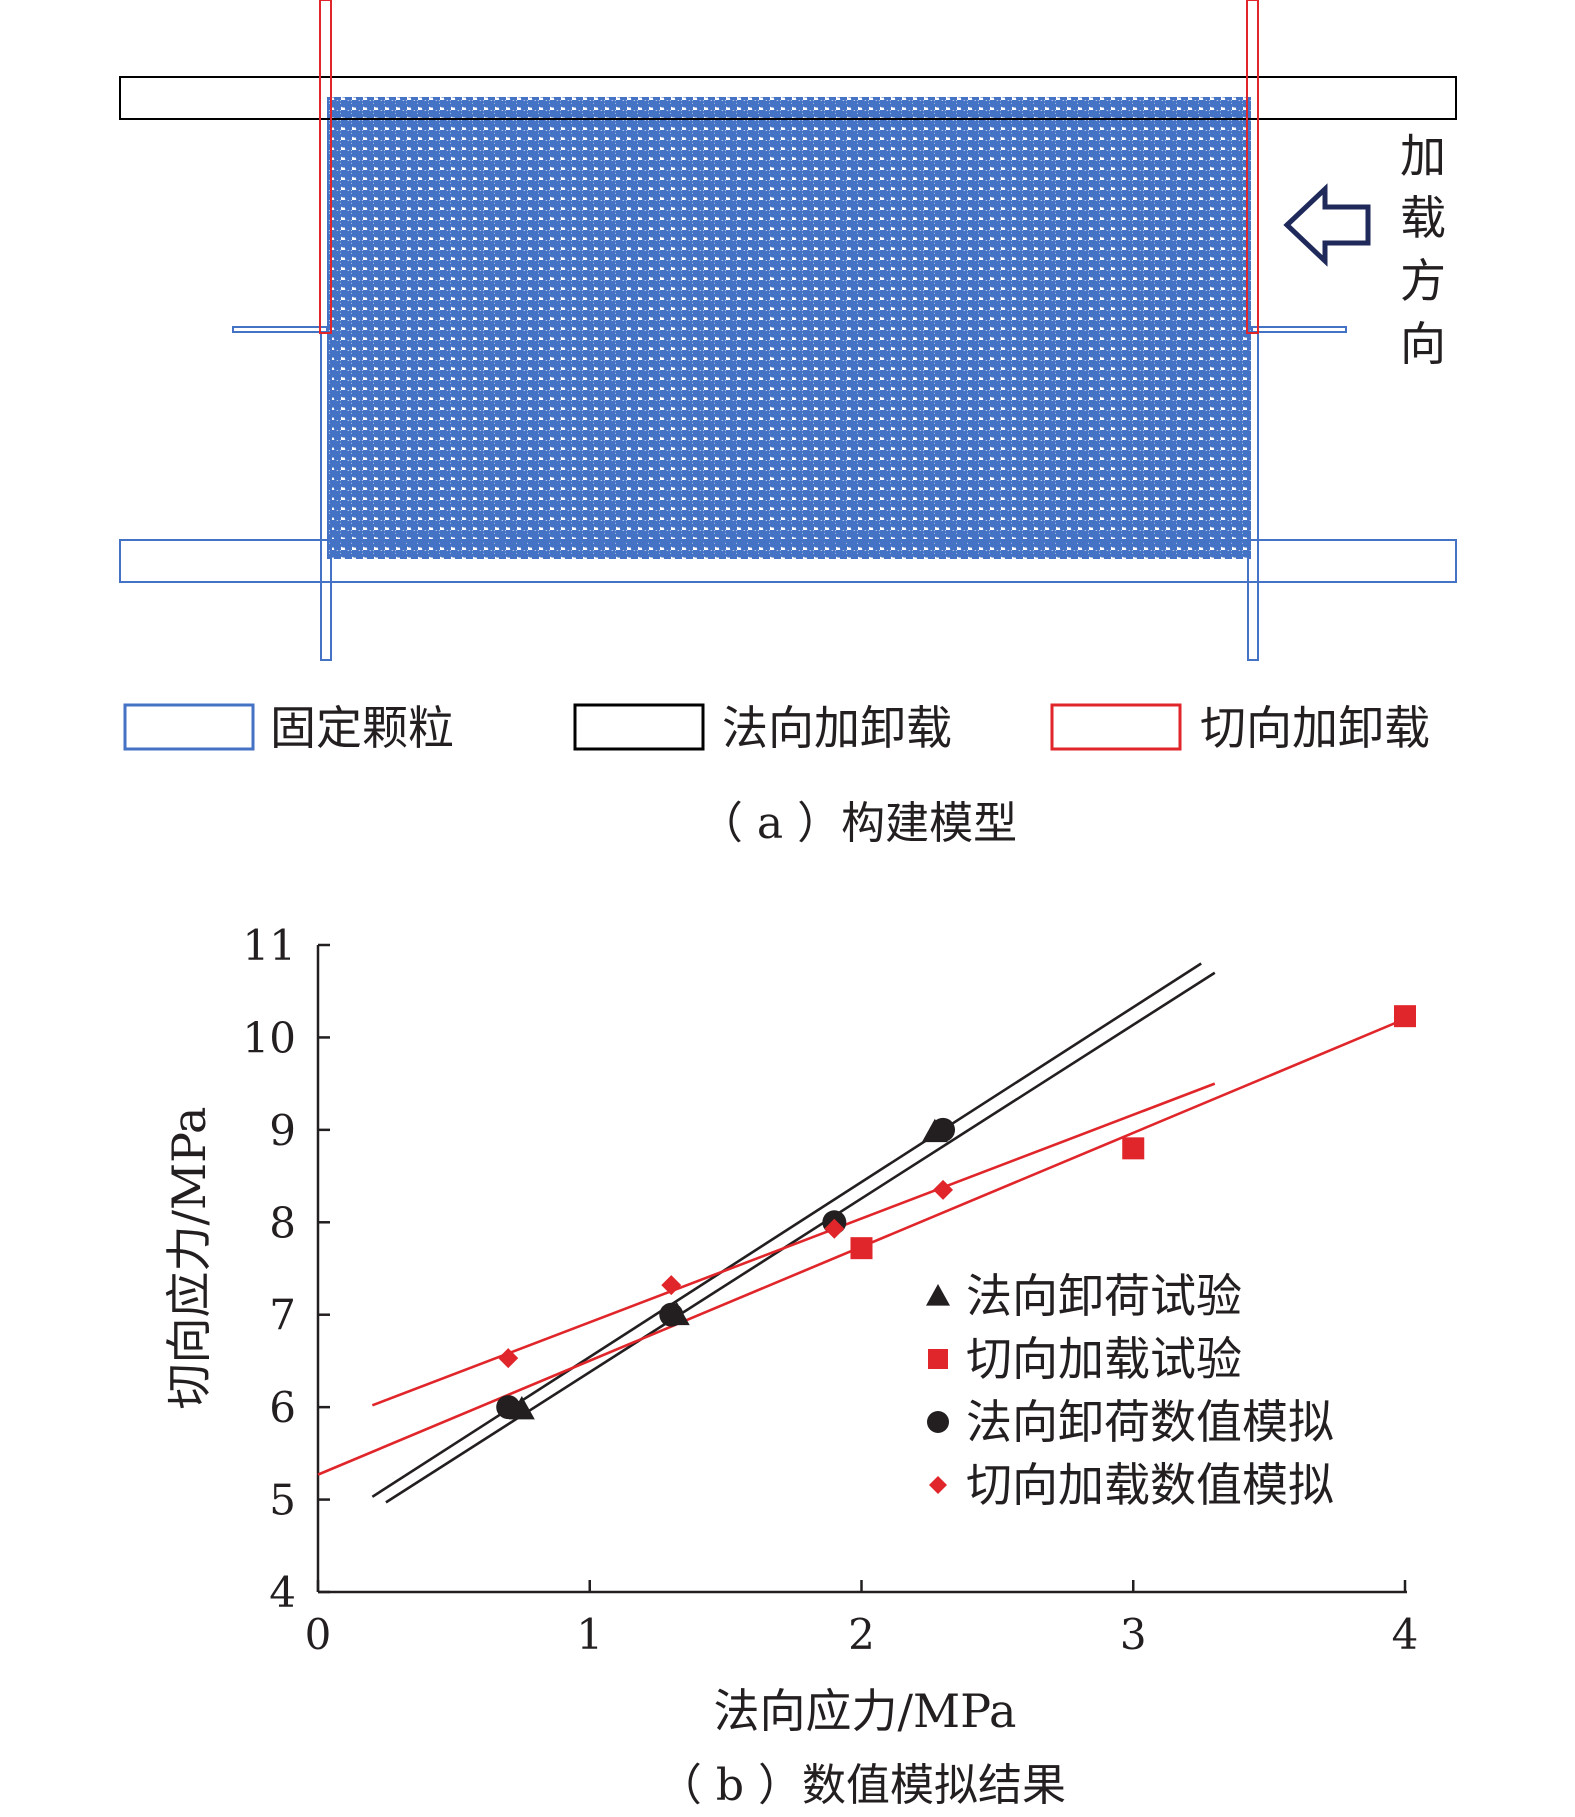 Image resolution: width=1575 pixels, height=1817 pixels. Describe the element at coordinates (280, 329) in the screenshot. I see `fixed-left-ledge` at that location.